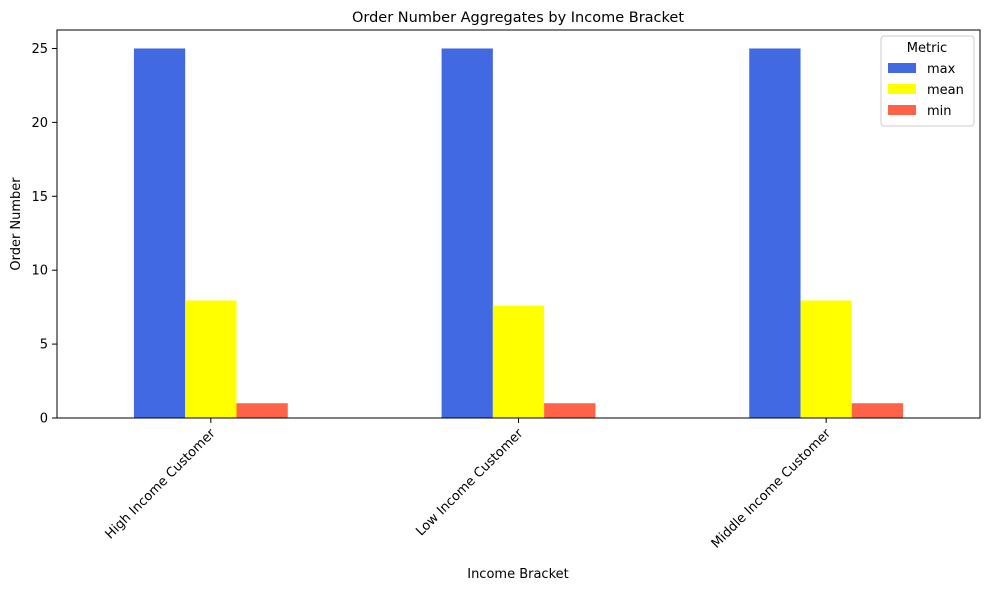 The height and width of the screenshot is (594, 989). I want to click on legend: Metric max mean min, so click(927, 81).